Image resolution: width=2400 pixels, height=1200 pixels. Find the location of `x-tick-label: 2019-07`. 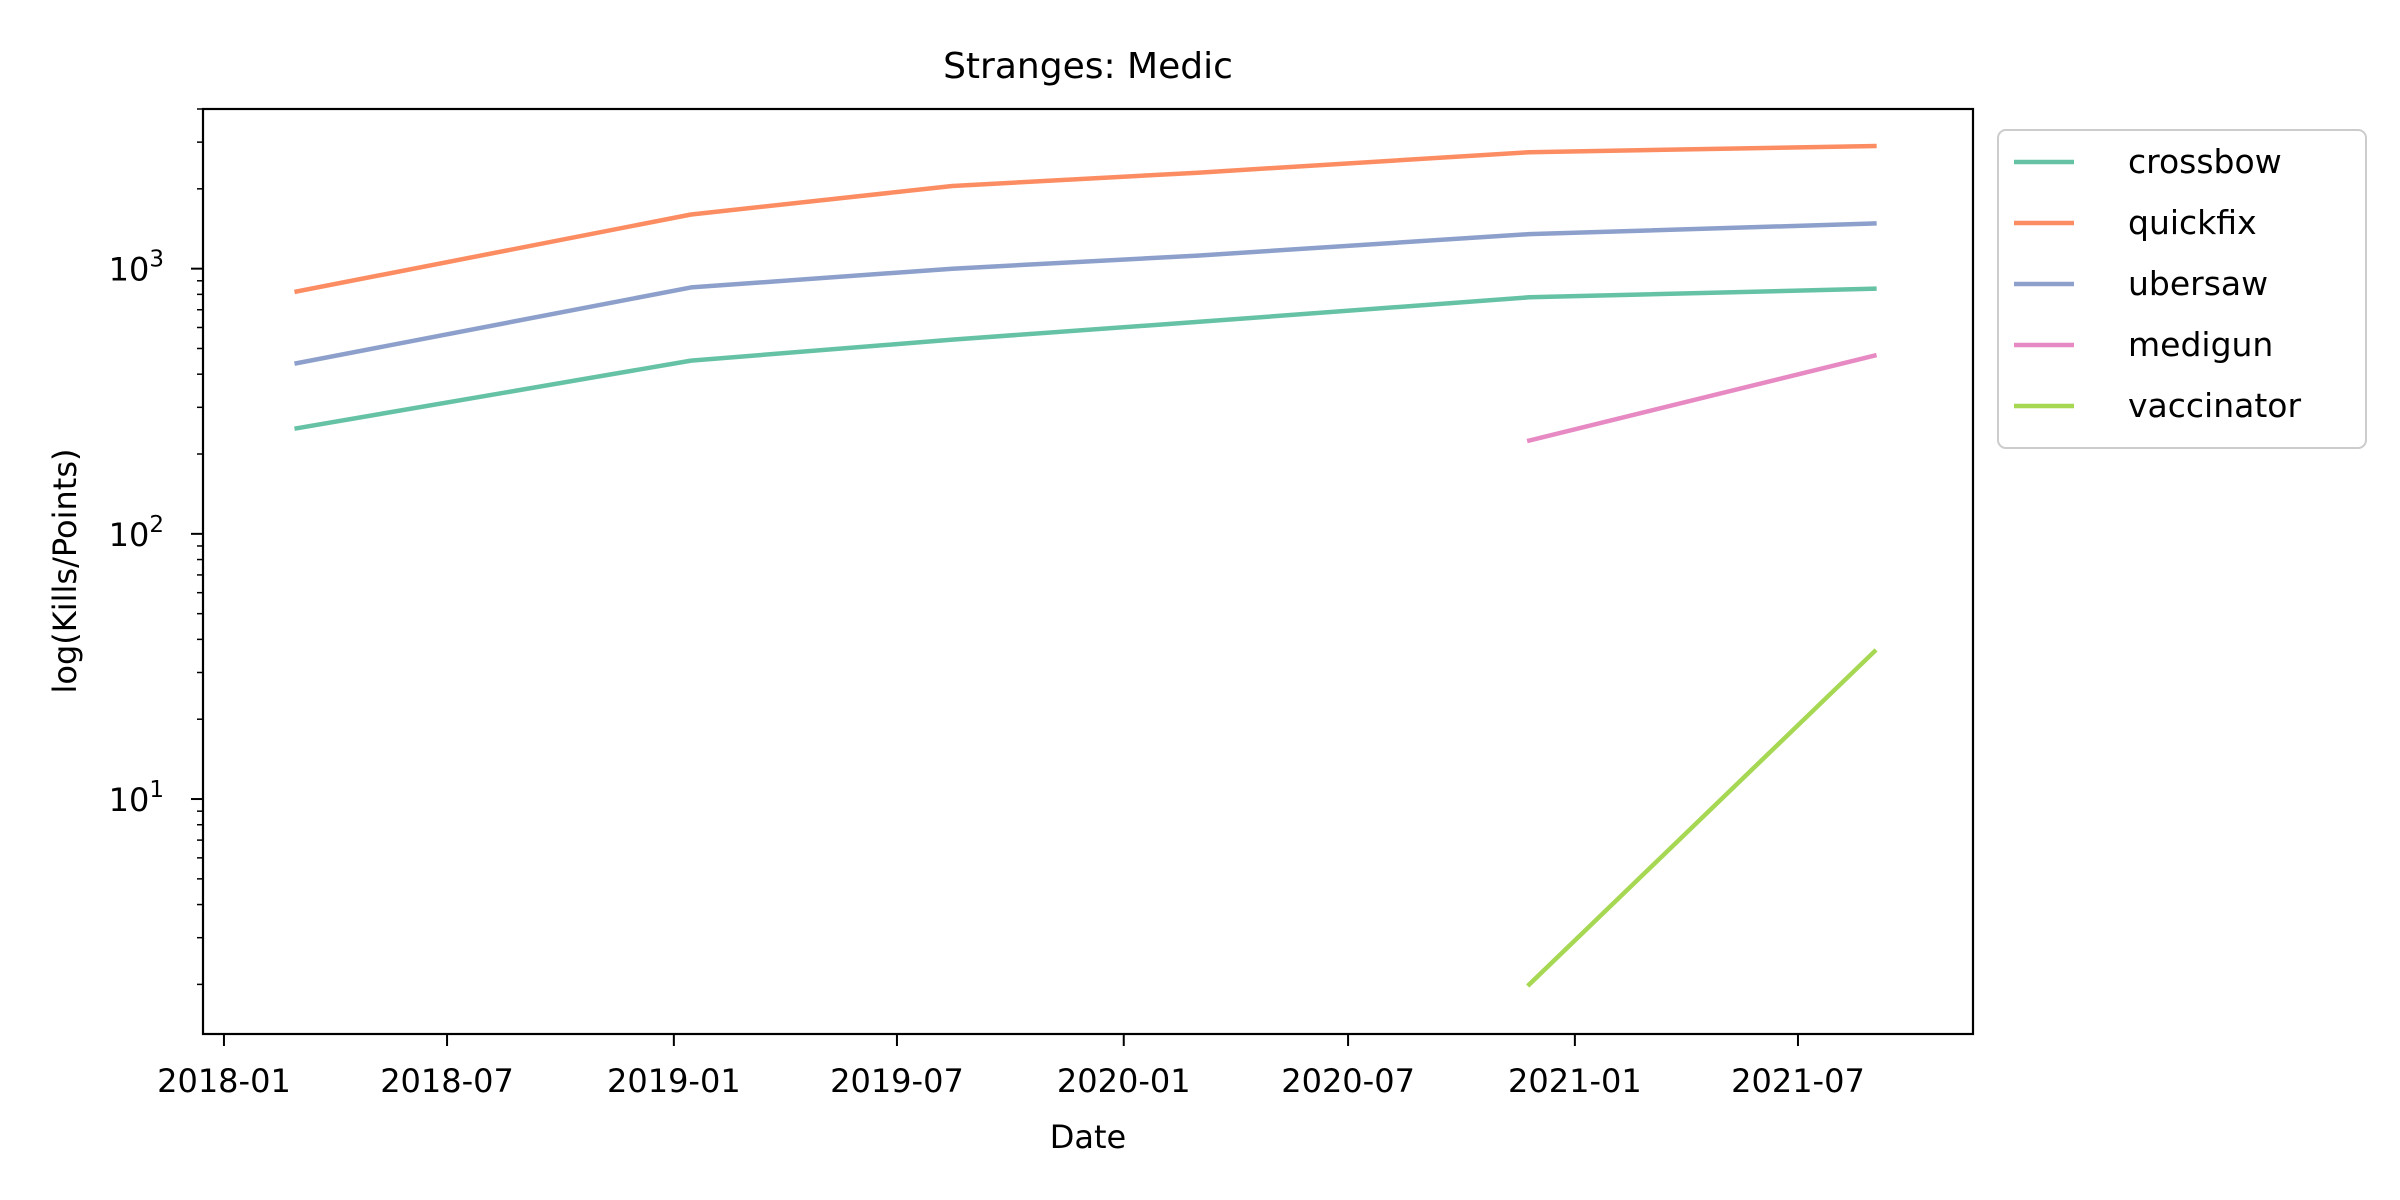

x-tick-label: 2019-07 is located at coordinates (897, 1081).